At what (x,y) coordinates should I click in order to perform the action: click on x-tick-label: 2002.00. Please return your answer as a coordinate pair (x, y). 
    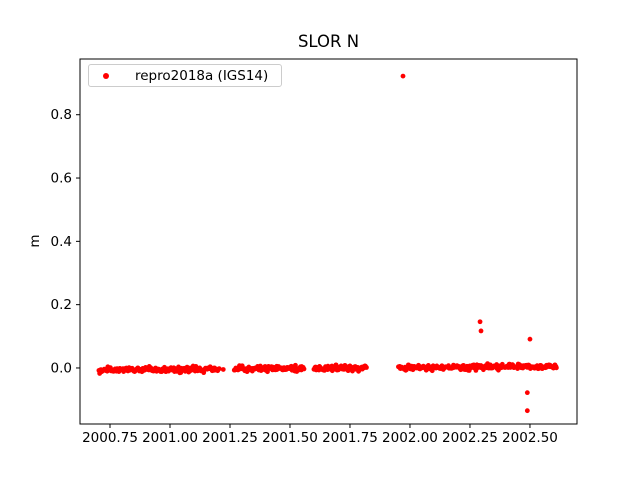
    Looking at the image, I should click on (410, 438).